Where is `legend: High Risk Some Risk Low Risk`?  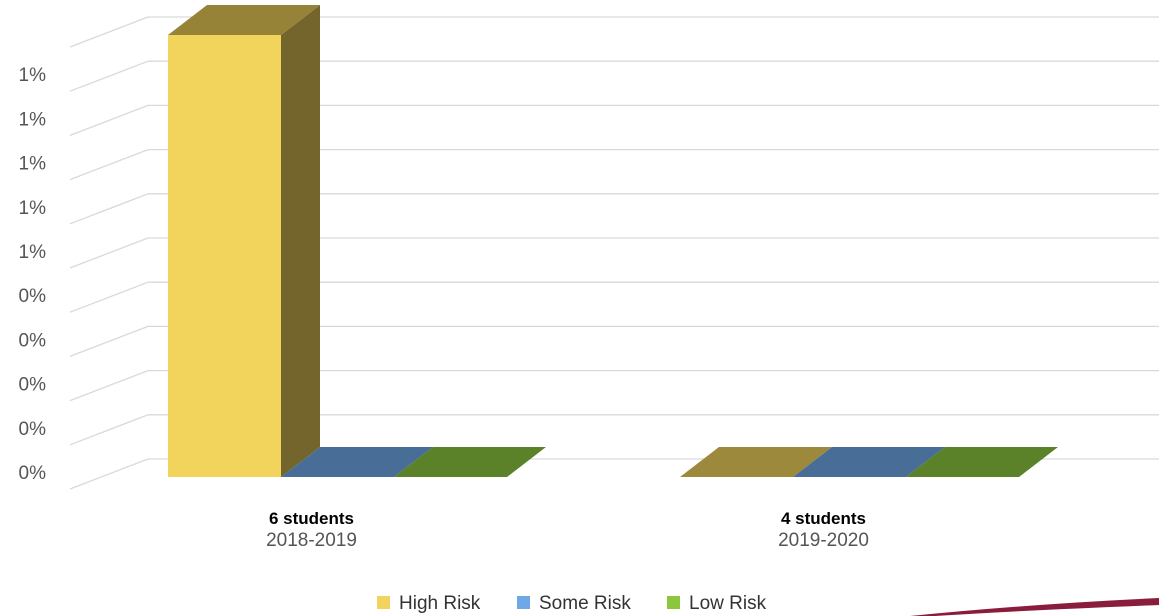
legend: High Risk Some Risk Low Risk is located at coordinates (572, 603).